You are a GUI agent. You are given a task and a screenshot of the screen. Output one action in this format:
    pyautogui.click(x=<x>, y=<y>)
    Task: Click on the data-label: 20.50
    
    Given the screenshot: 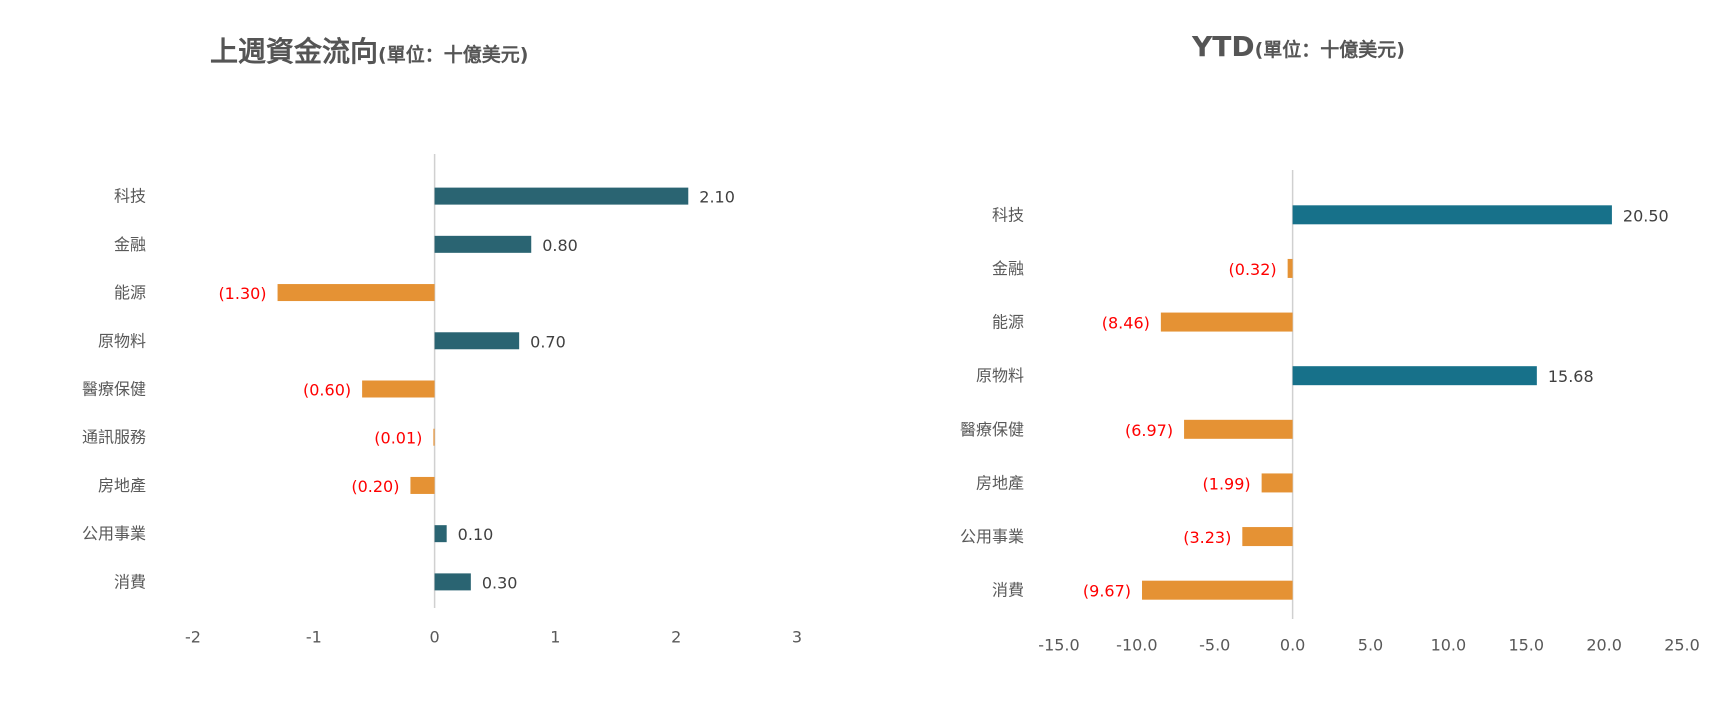 What is the action you would take?
    pyautogui.click(x=1646, y=215)
    